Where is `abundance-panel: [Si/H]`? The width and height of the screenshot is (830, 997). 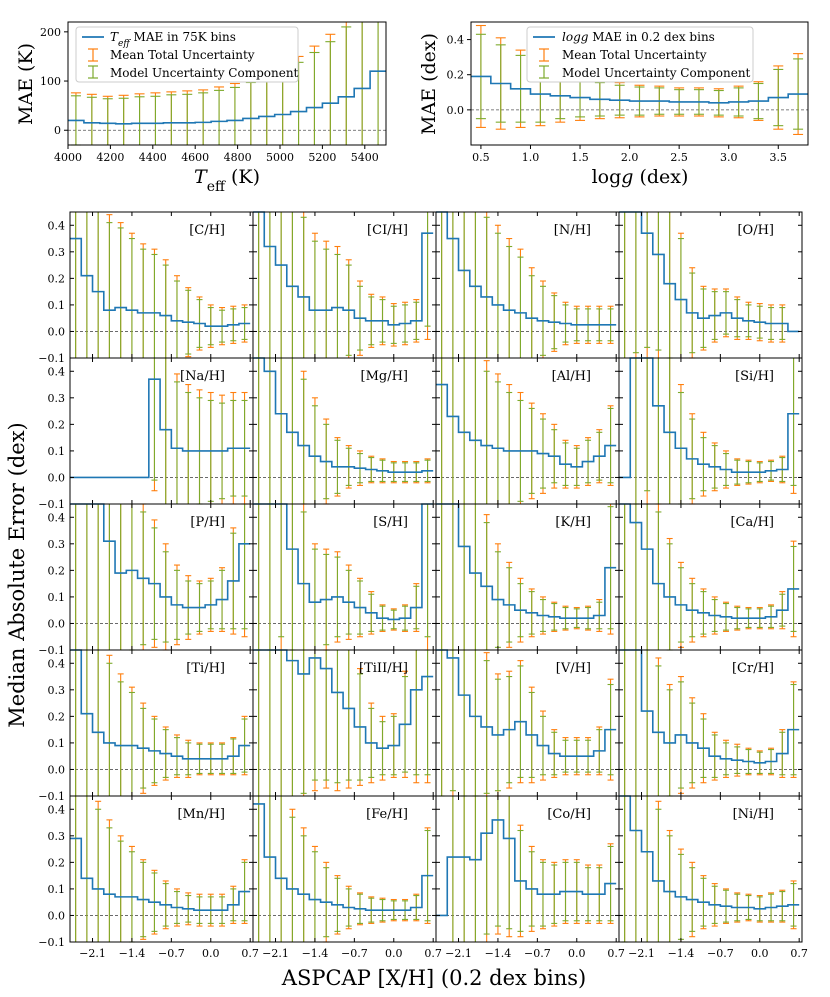 abundance-panel: [Si/H] is located at coordinates (710, 431).